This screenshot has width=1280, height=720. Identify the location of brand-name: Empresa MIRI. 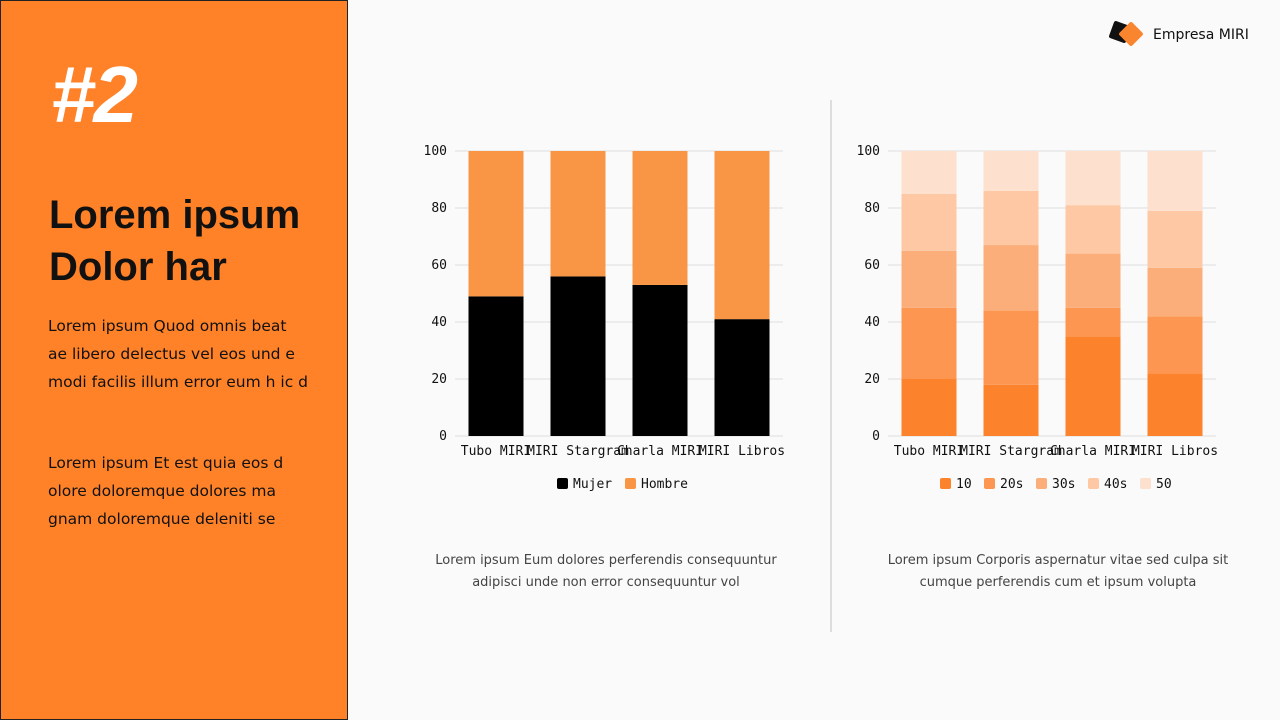
(1201, 35).